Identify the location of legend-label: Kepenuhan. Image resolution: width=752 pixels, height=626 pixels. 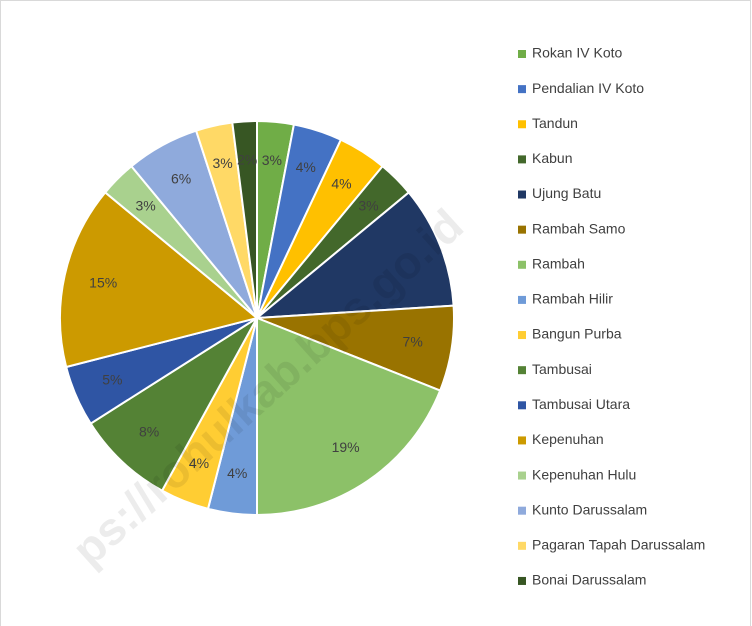
(568, 439).